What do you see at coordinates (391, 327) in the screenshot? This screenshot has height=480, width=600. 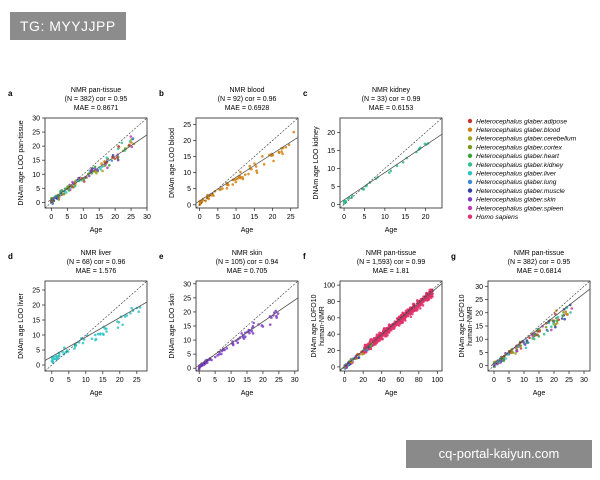 I see `regression-line` at bounding box center [391, 327].